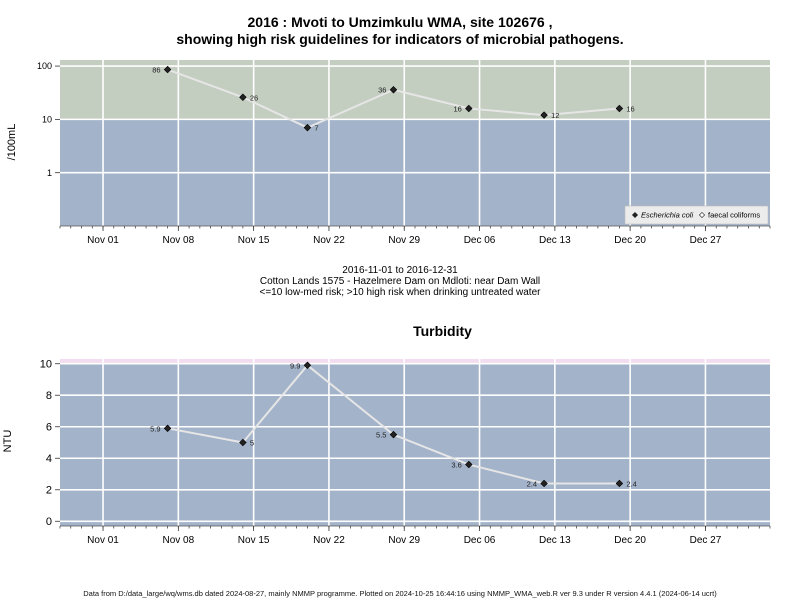  Describe the element at coordinates (49, 491) in the screenshot. I see `y-tick-label: 2` at that location.